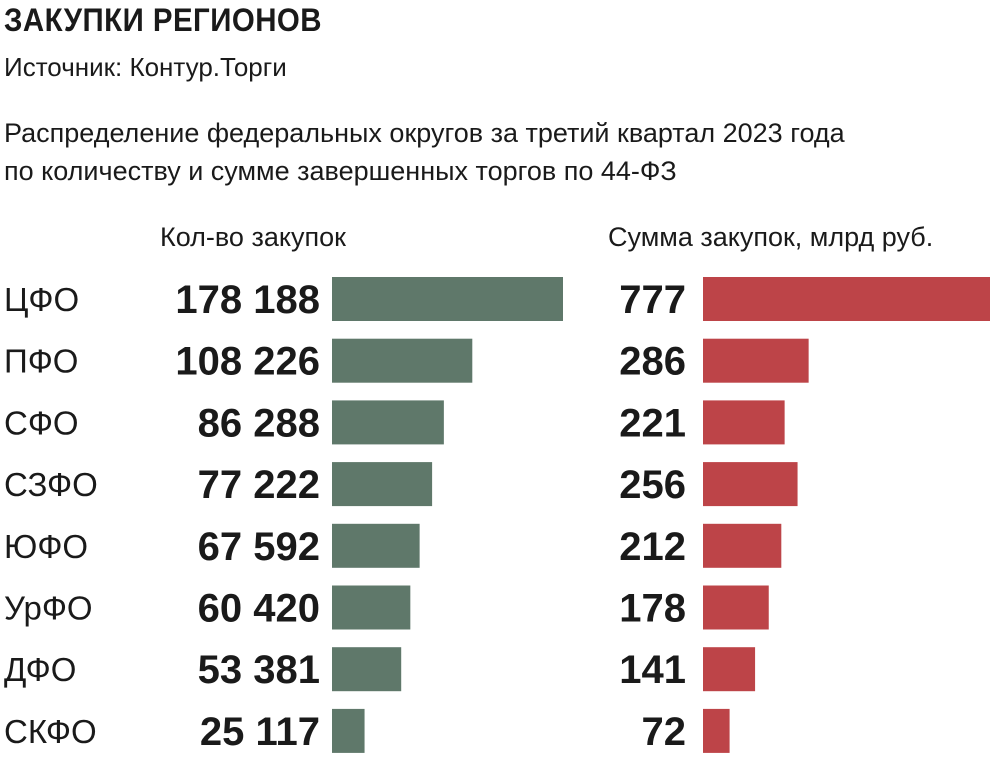 The width and height of the screenshot is (1000, 770). I want to click on sum-value-label: 221, so click(652, 423).